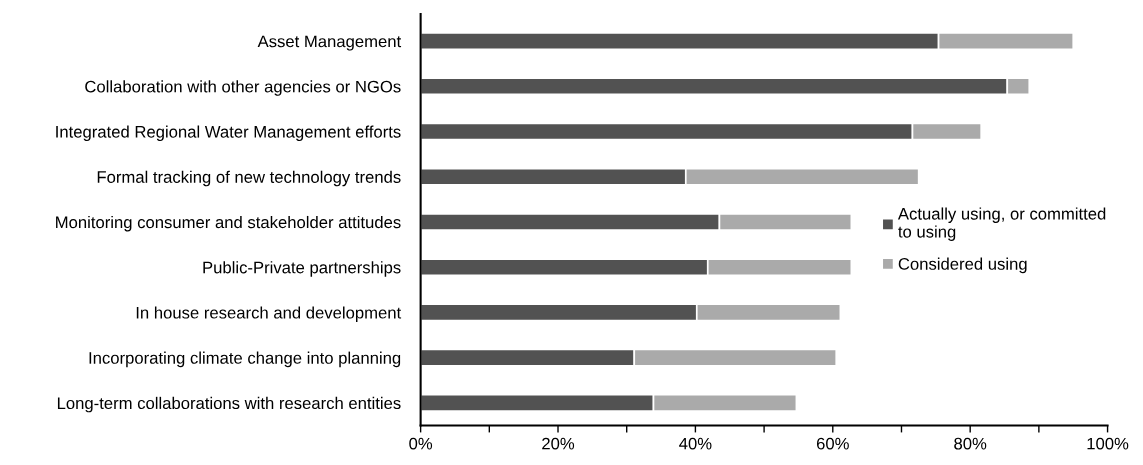  Describe the element at coordinates (269, 314) in the screenshot. I see `y-tick-label: In house research and development` at that location.